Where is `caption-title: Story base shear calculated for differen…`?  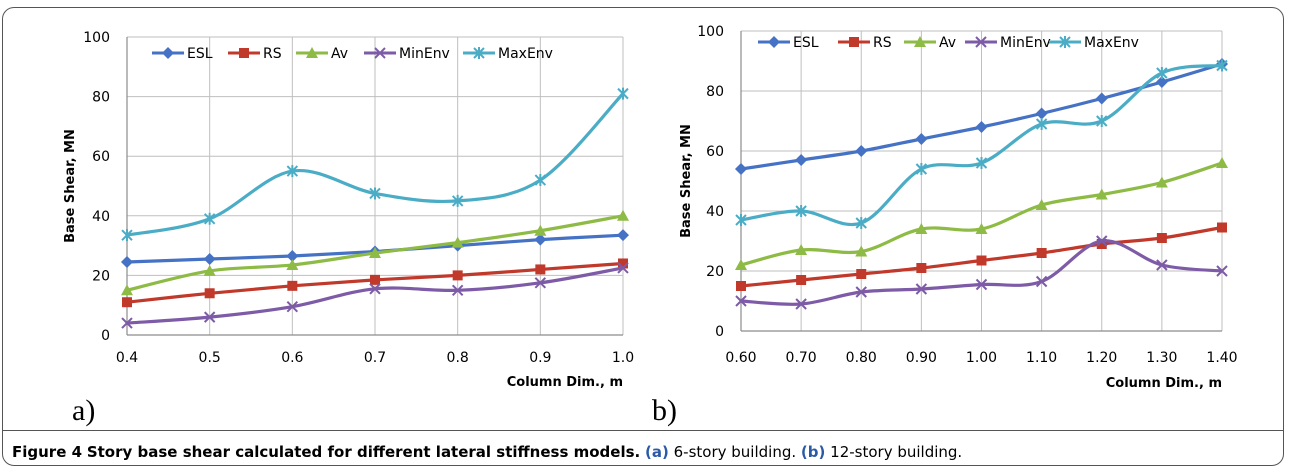 caption-title: Story base shear calculated for differen… is located at coordinates (363, 452).